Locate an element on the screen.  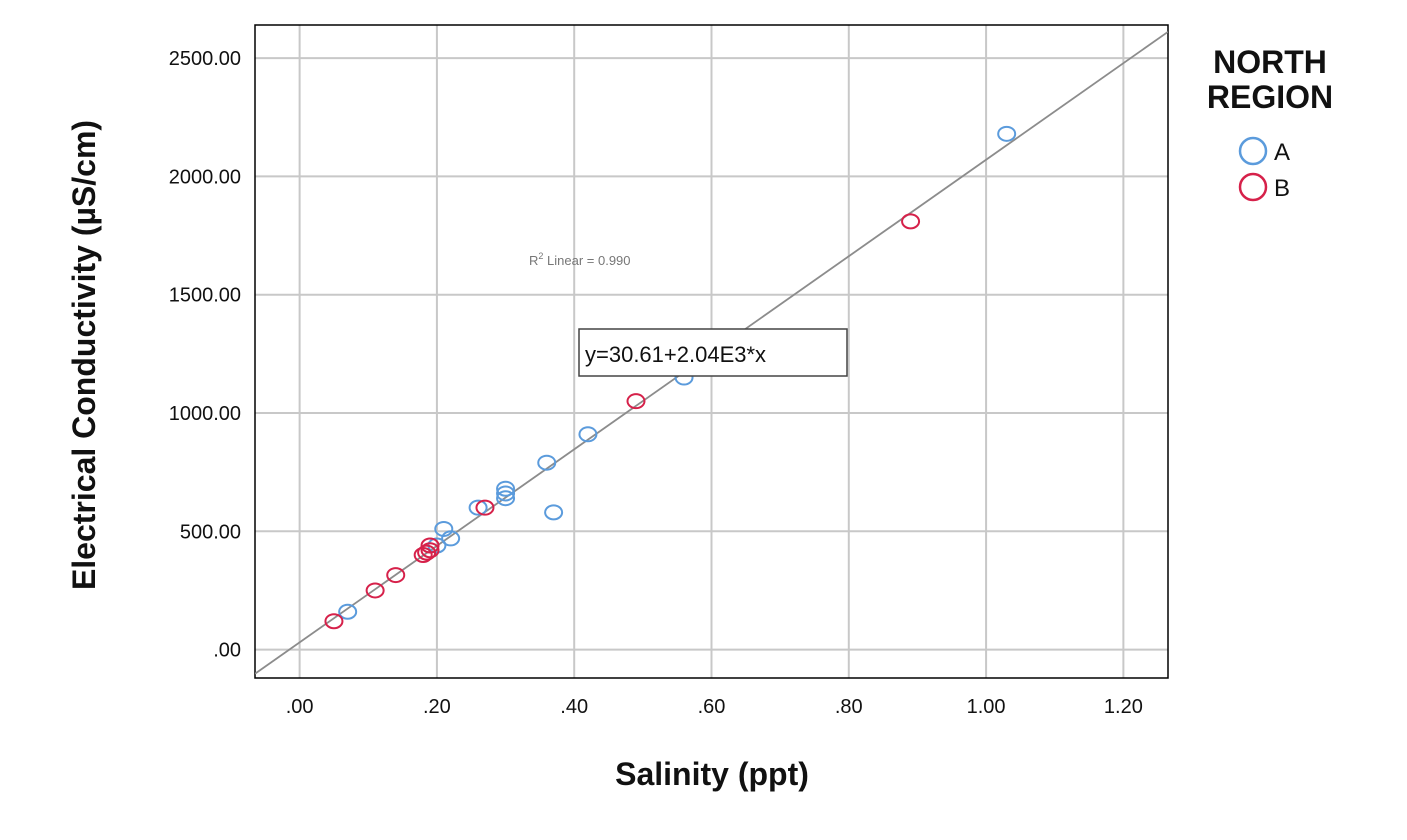
equation-box is located at coordinates (713, 352).